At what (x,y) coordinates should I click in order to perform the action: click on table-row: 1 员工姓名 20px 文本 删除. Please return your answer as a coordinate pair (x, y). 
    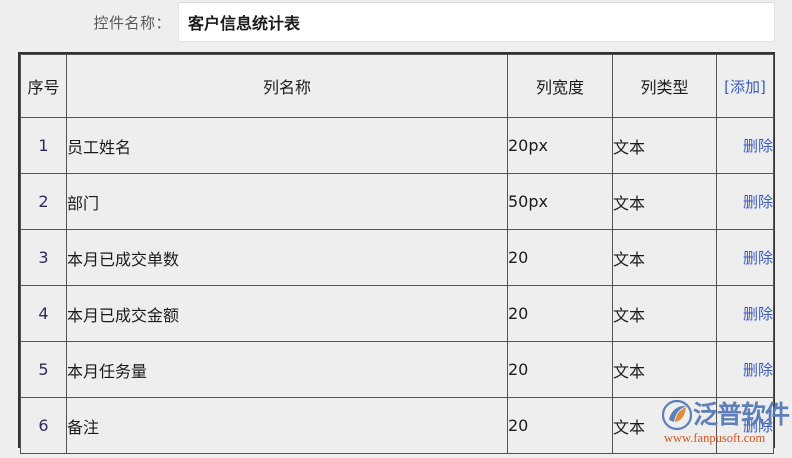
    Looking at the image, I should click on (397, 145).